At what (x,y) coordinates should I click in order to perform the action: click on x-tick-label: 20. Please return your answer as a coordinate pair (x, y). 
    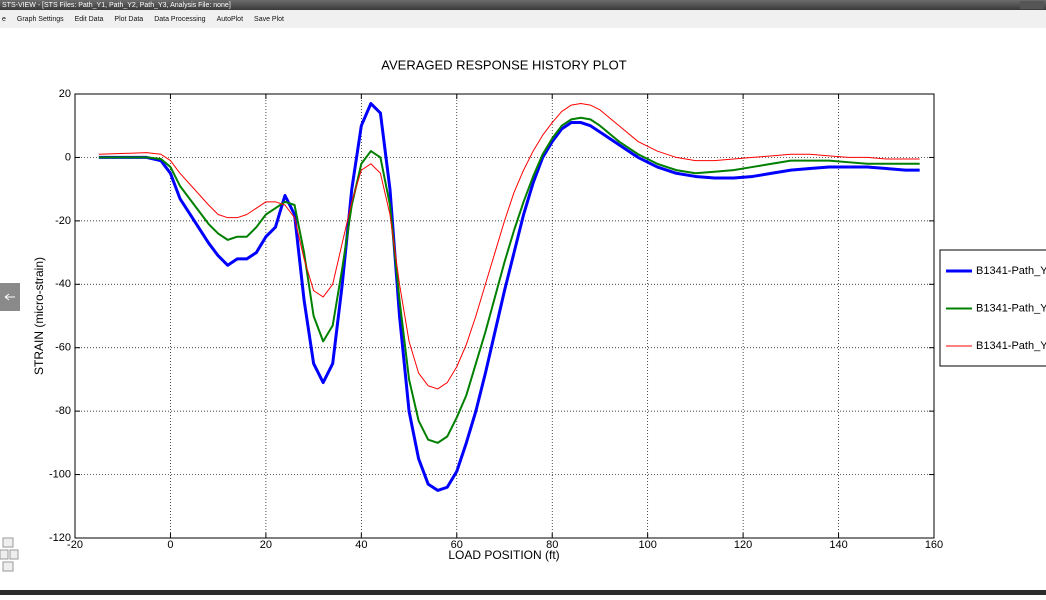
    Looking at the image, I should click on (266, 545).